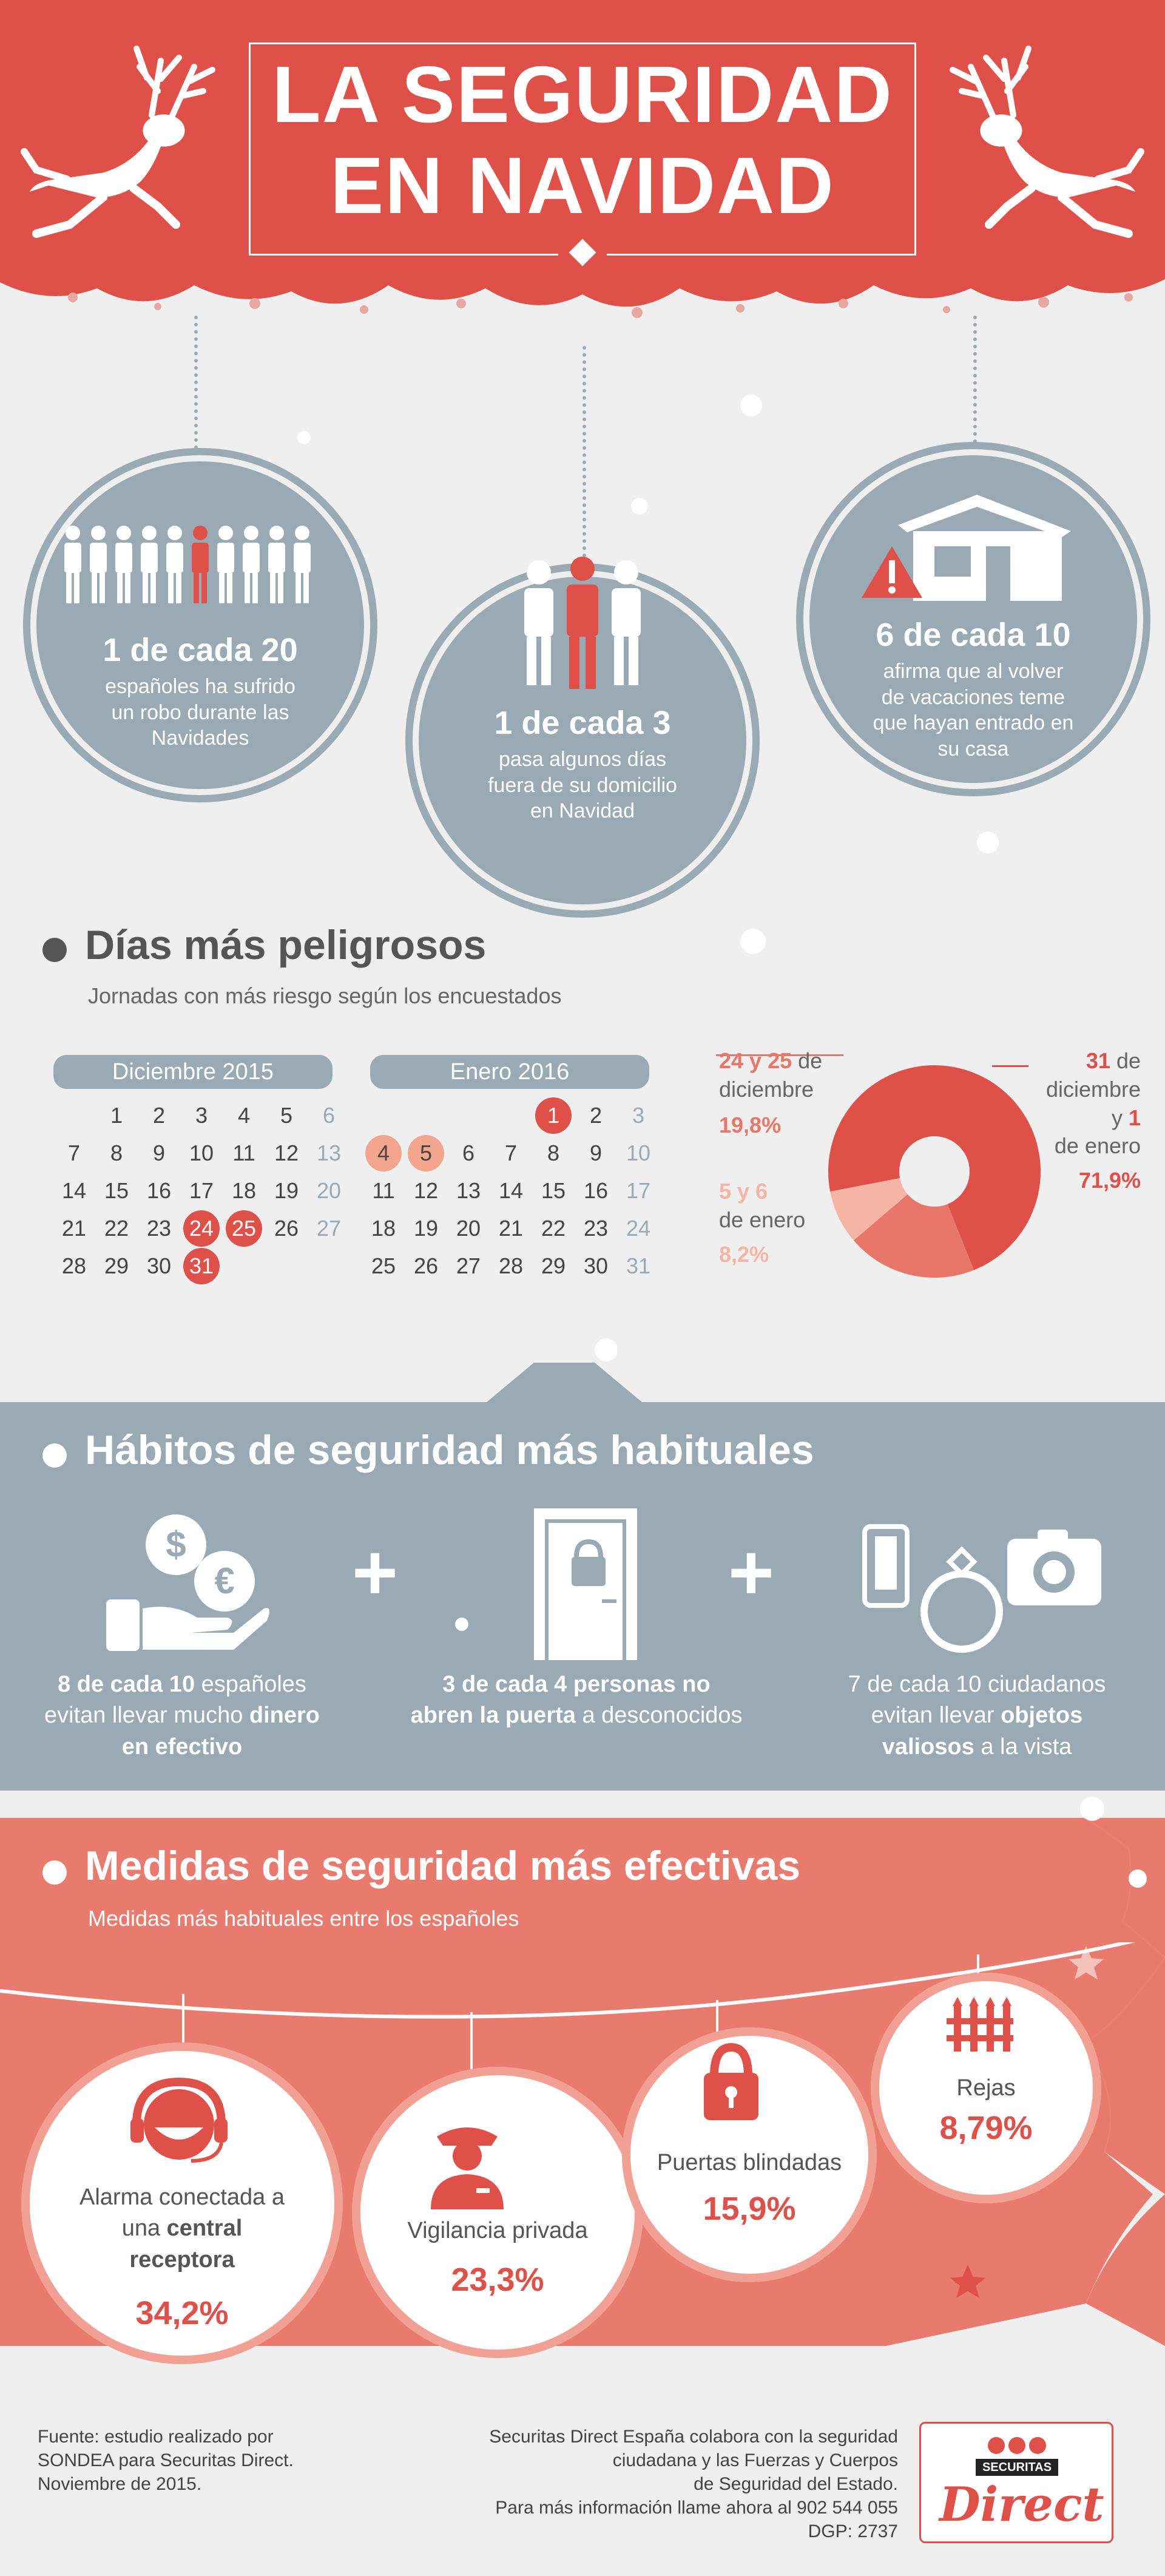  What do you see at coordinates (974, 635) in the screenshot?
I see `stat-big: 6 de cada 10` at bounding box center [974, 635].